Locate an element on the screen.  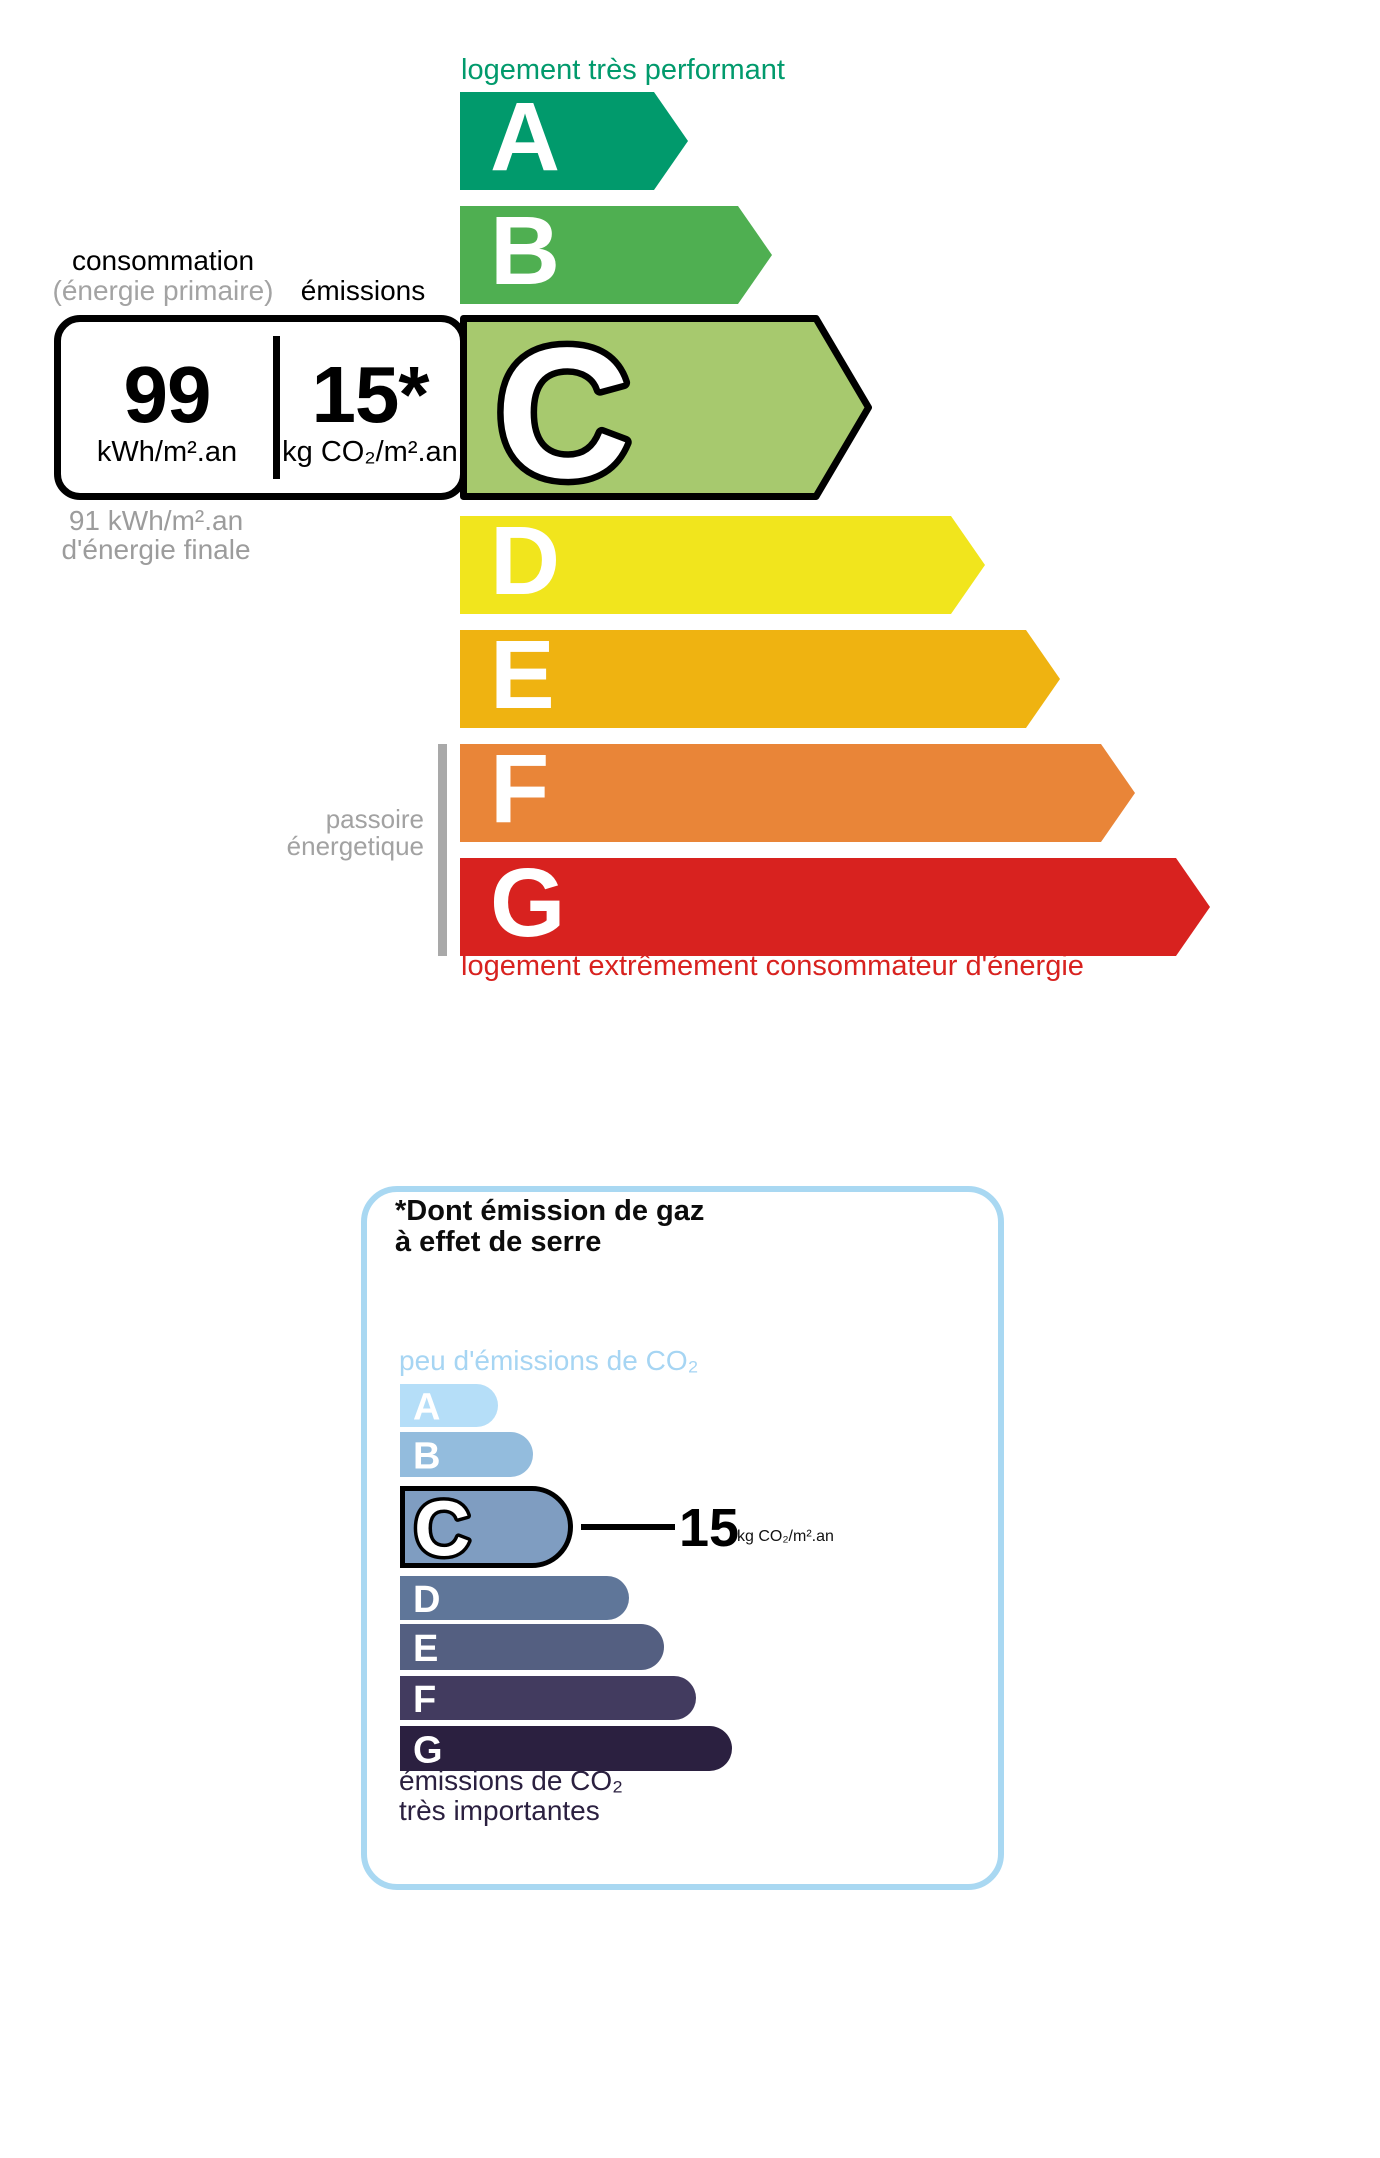
co2-bar-C: C is located at coordinates (486, 1528).